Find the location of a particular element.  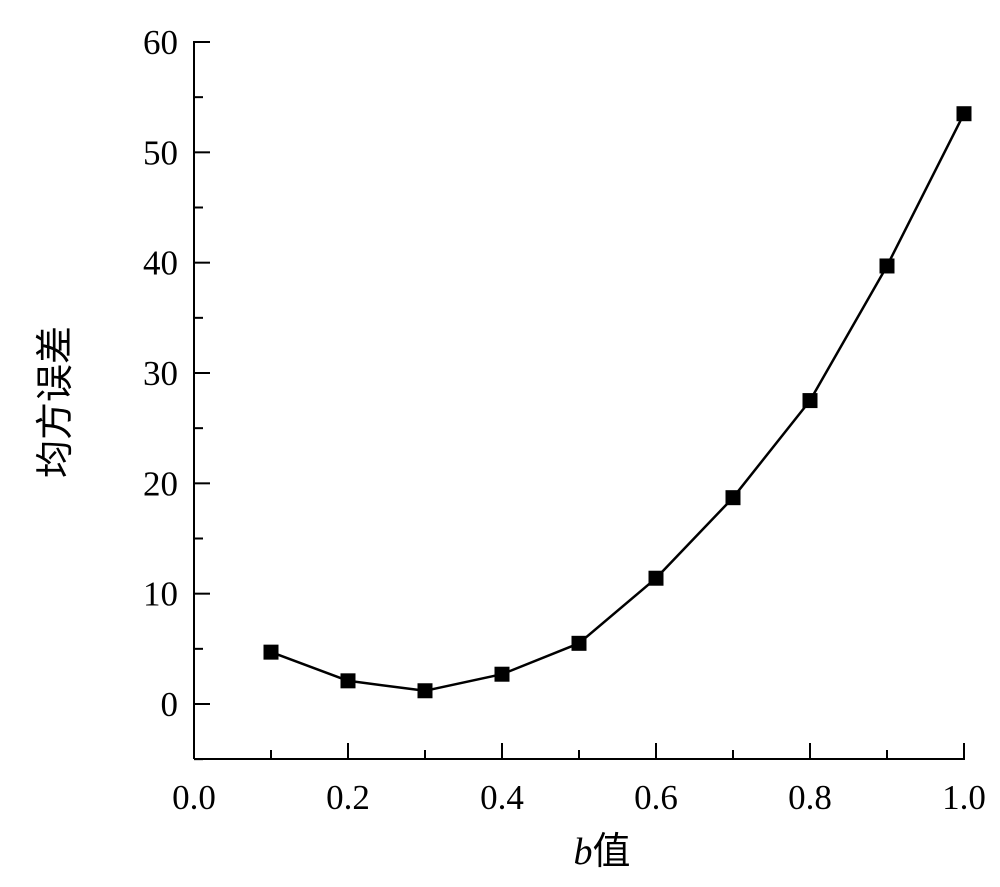

y-tick-label: 50 is located at coordinates (160, 152).